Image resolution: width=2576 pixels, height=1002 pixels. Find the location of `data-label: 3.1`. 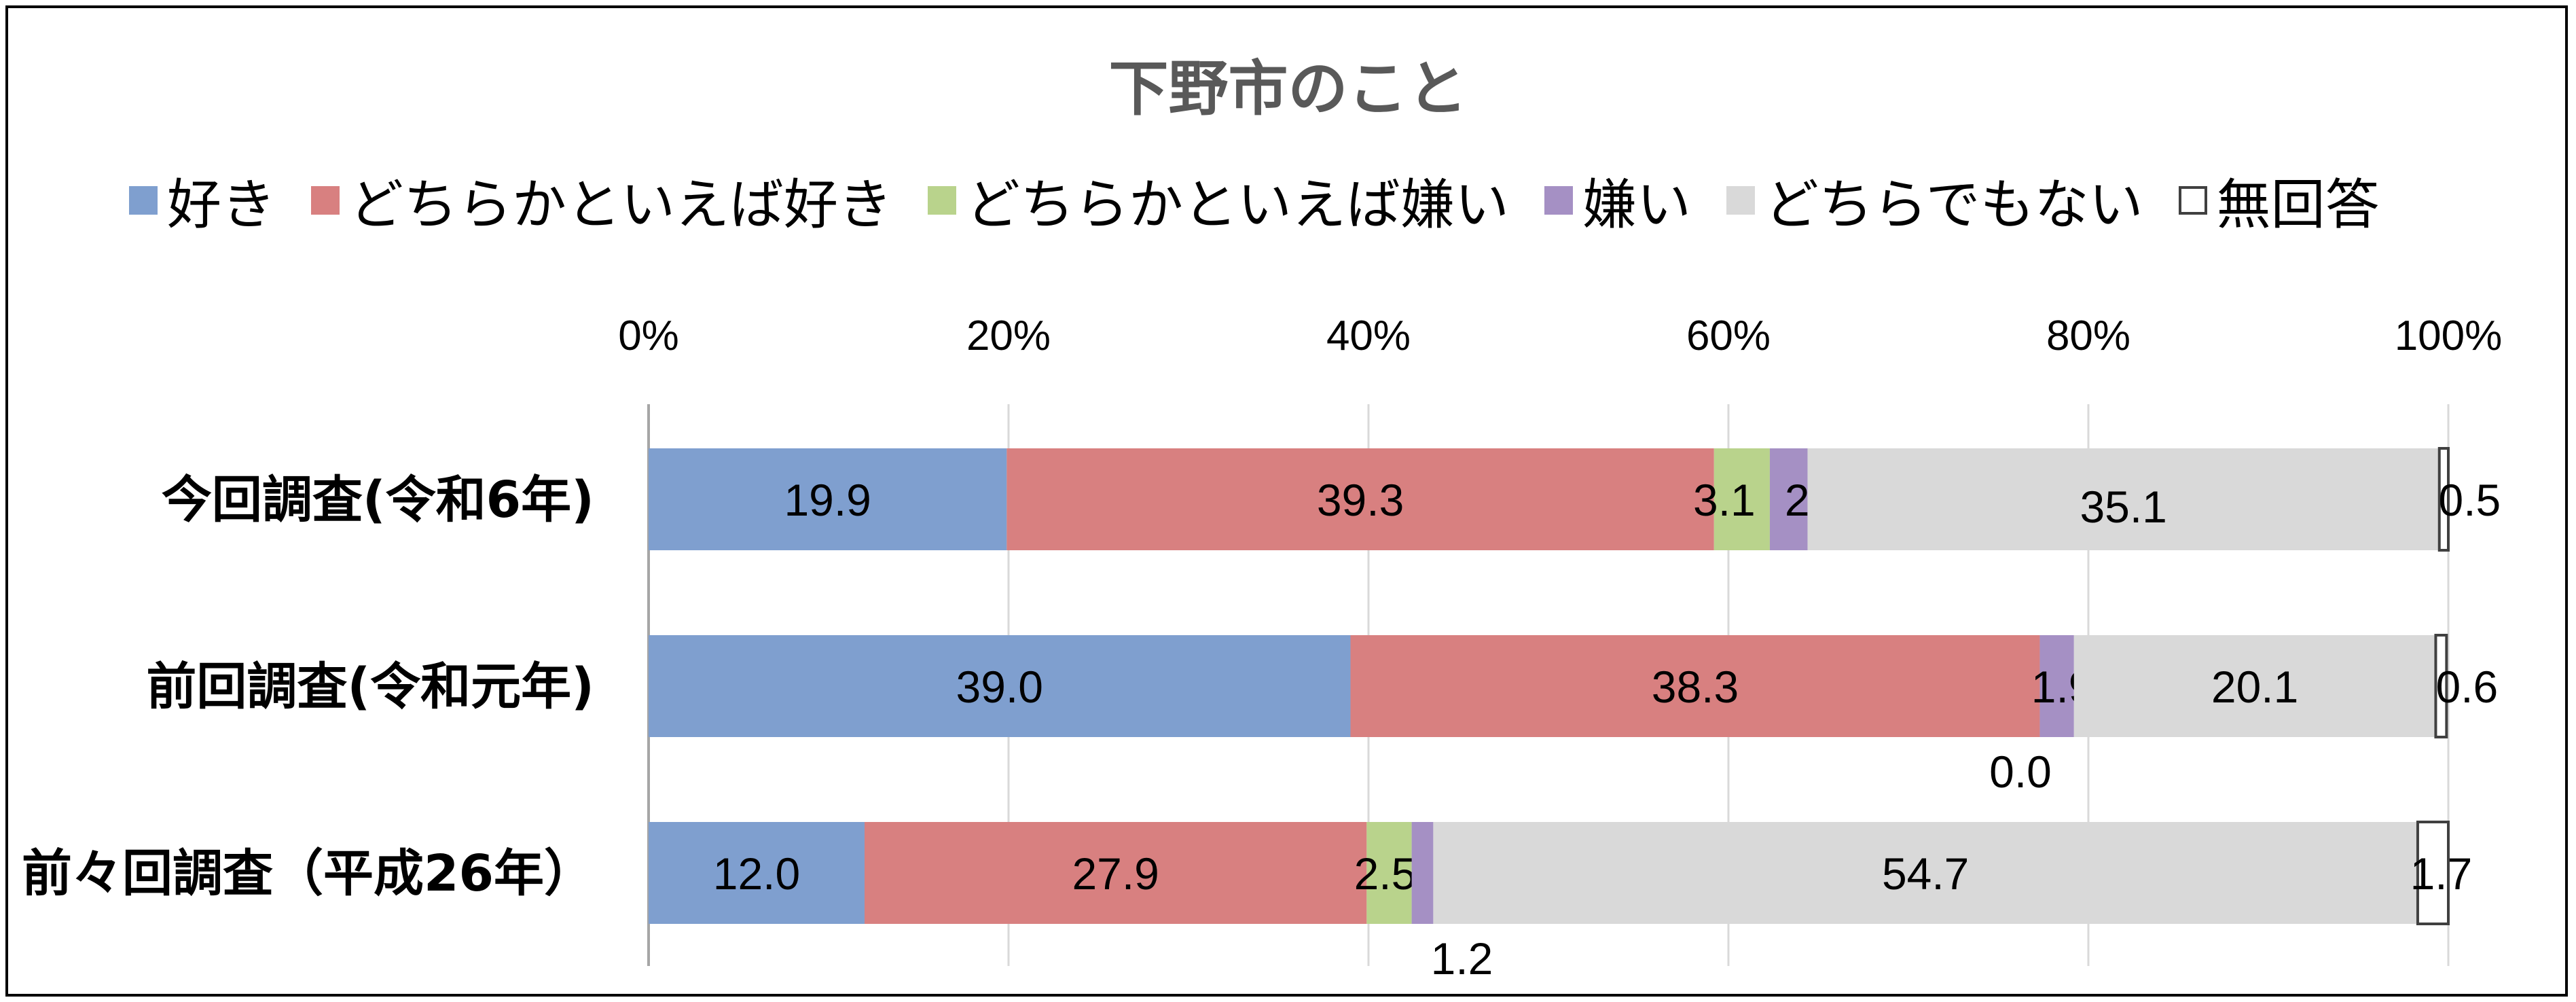

data-label: 3.1 is located at coordinates (1725, 500).